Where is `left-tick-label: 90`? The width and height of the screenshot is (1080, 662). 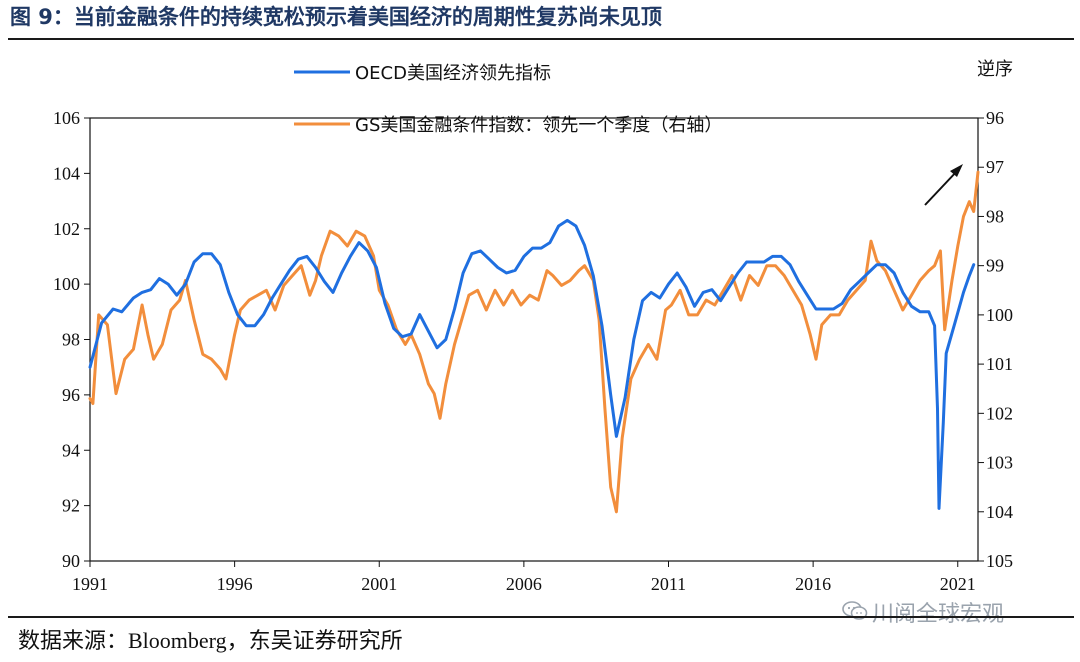
left-tick-label: 90 is located at coordinates (71, 561).